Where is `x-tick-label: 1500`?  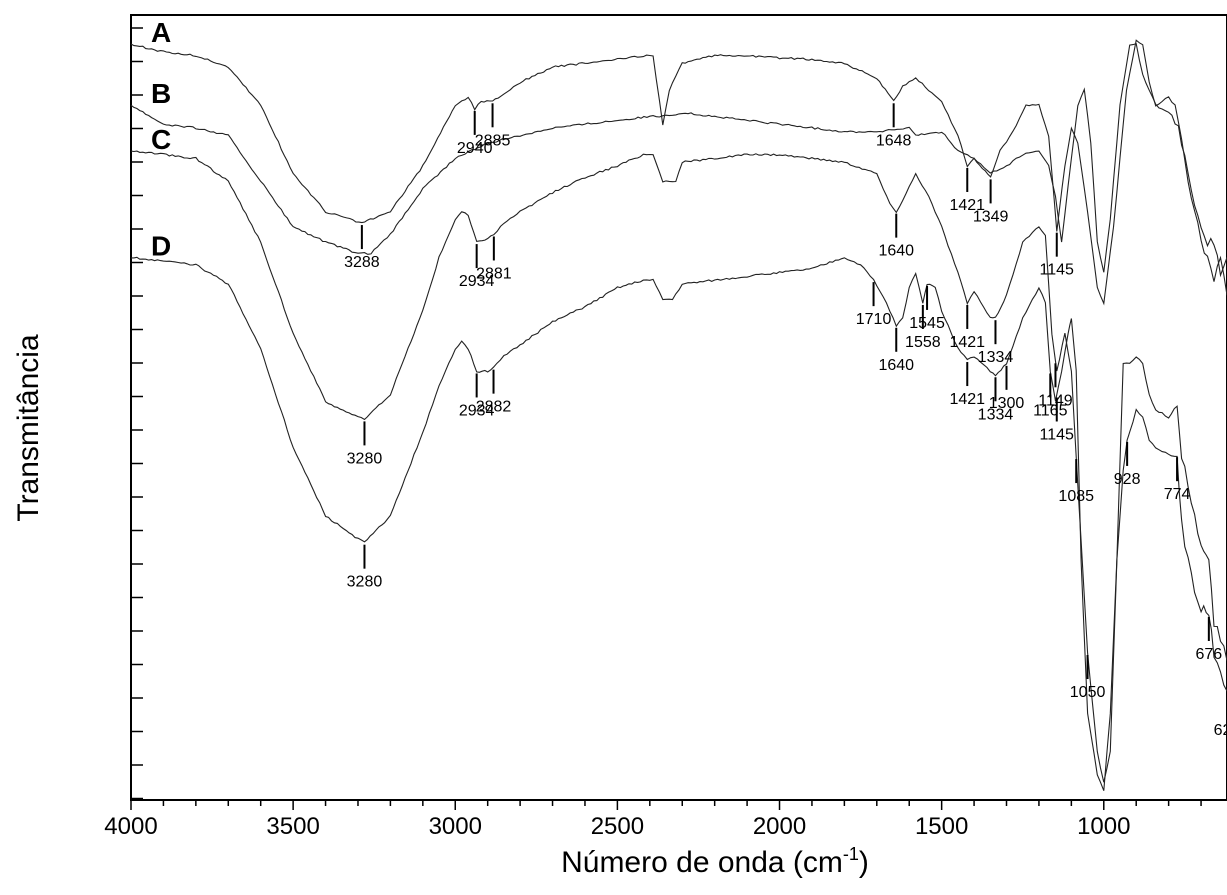 x-tick-label: 1500 is located at coordinates (941, 826).